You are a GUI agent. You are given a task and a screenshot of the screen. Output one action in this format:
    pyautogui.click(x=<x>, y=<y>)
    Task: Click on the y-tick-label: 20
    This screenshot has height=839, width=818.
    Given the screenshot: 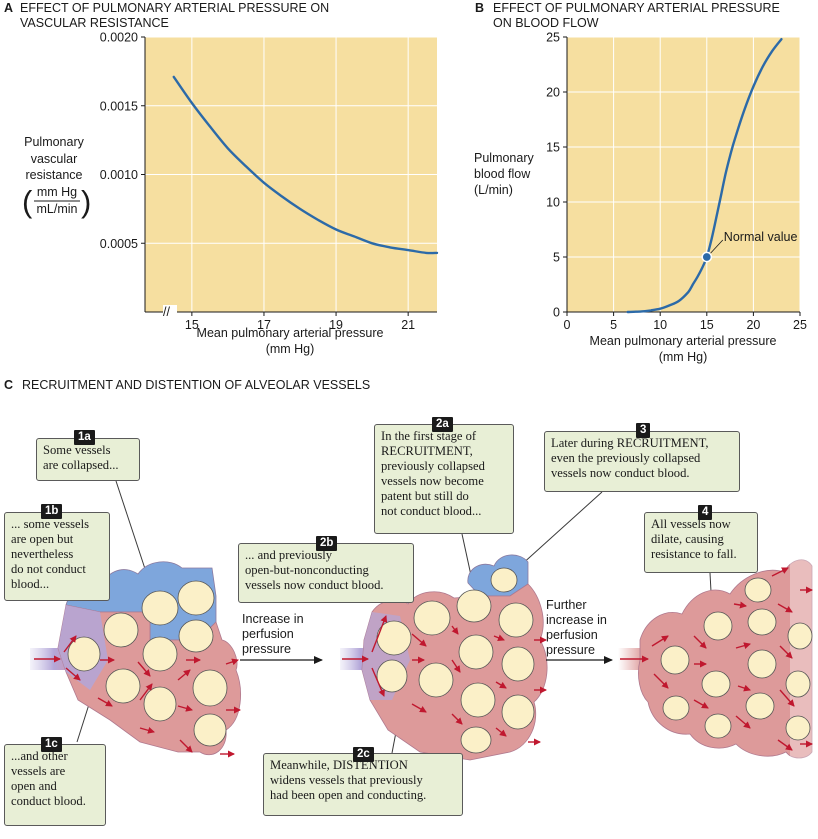 What is the action you would take?
    pyautogui.click(x=553, y=93)
    